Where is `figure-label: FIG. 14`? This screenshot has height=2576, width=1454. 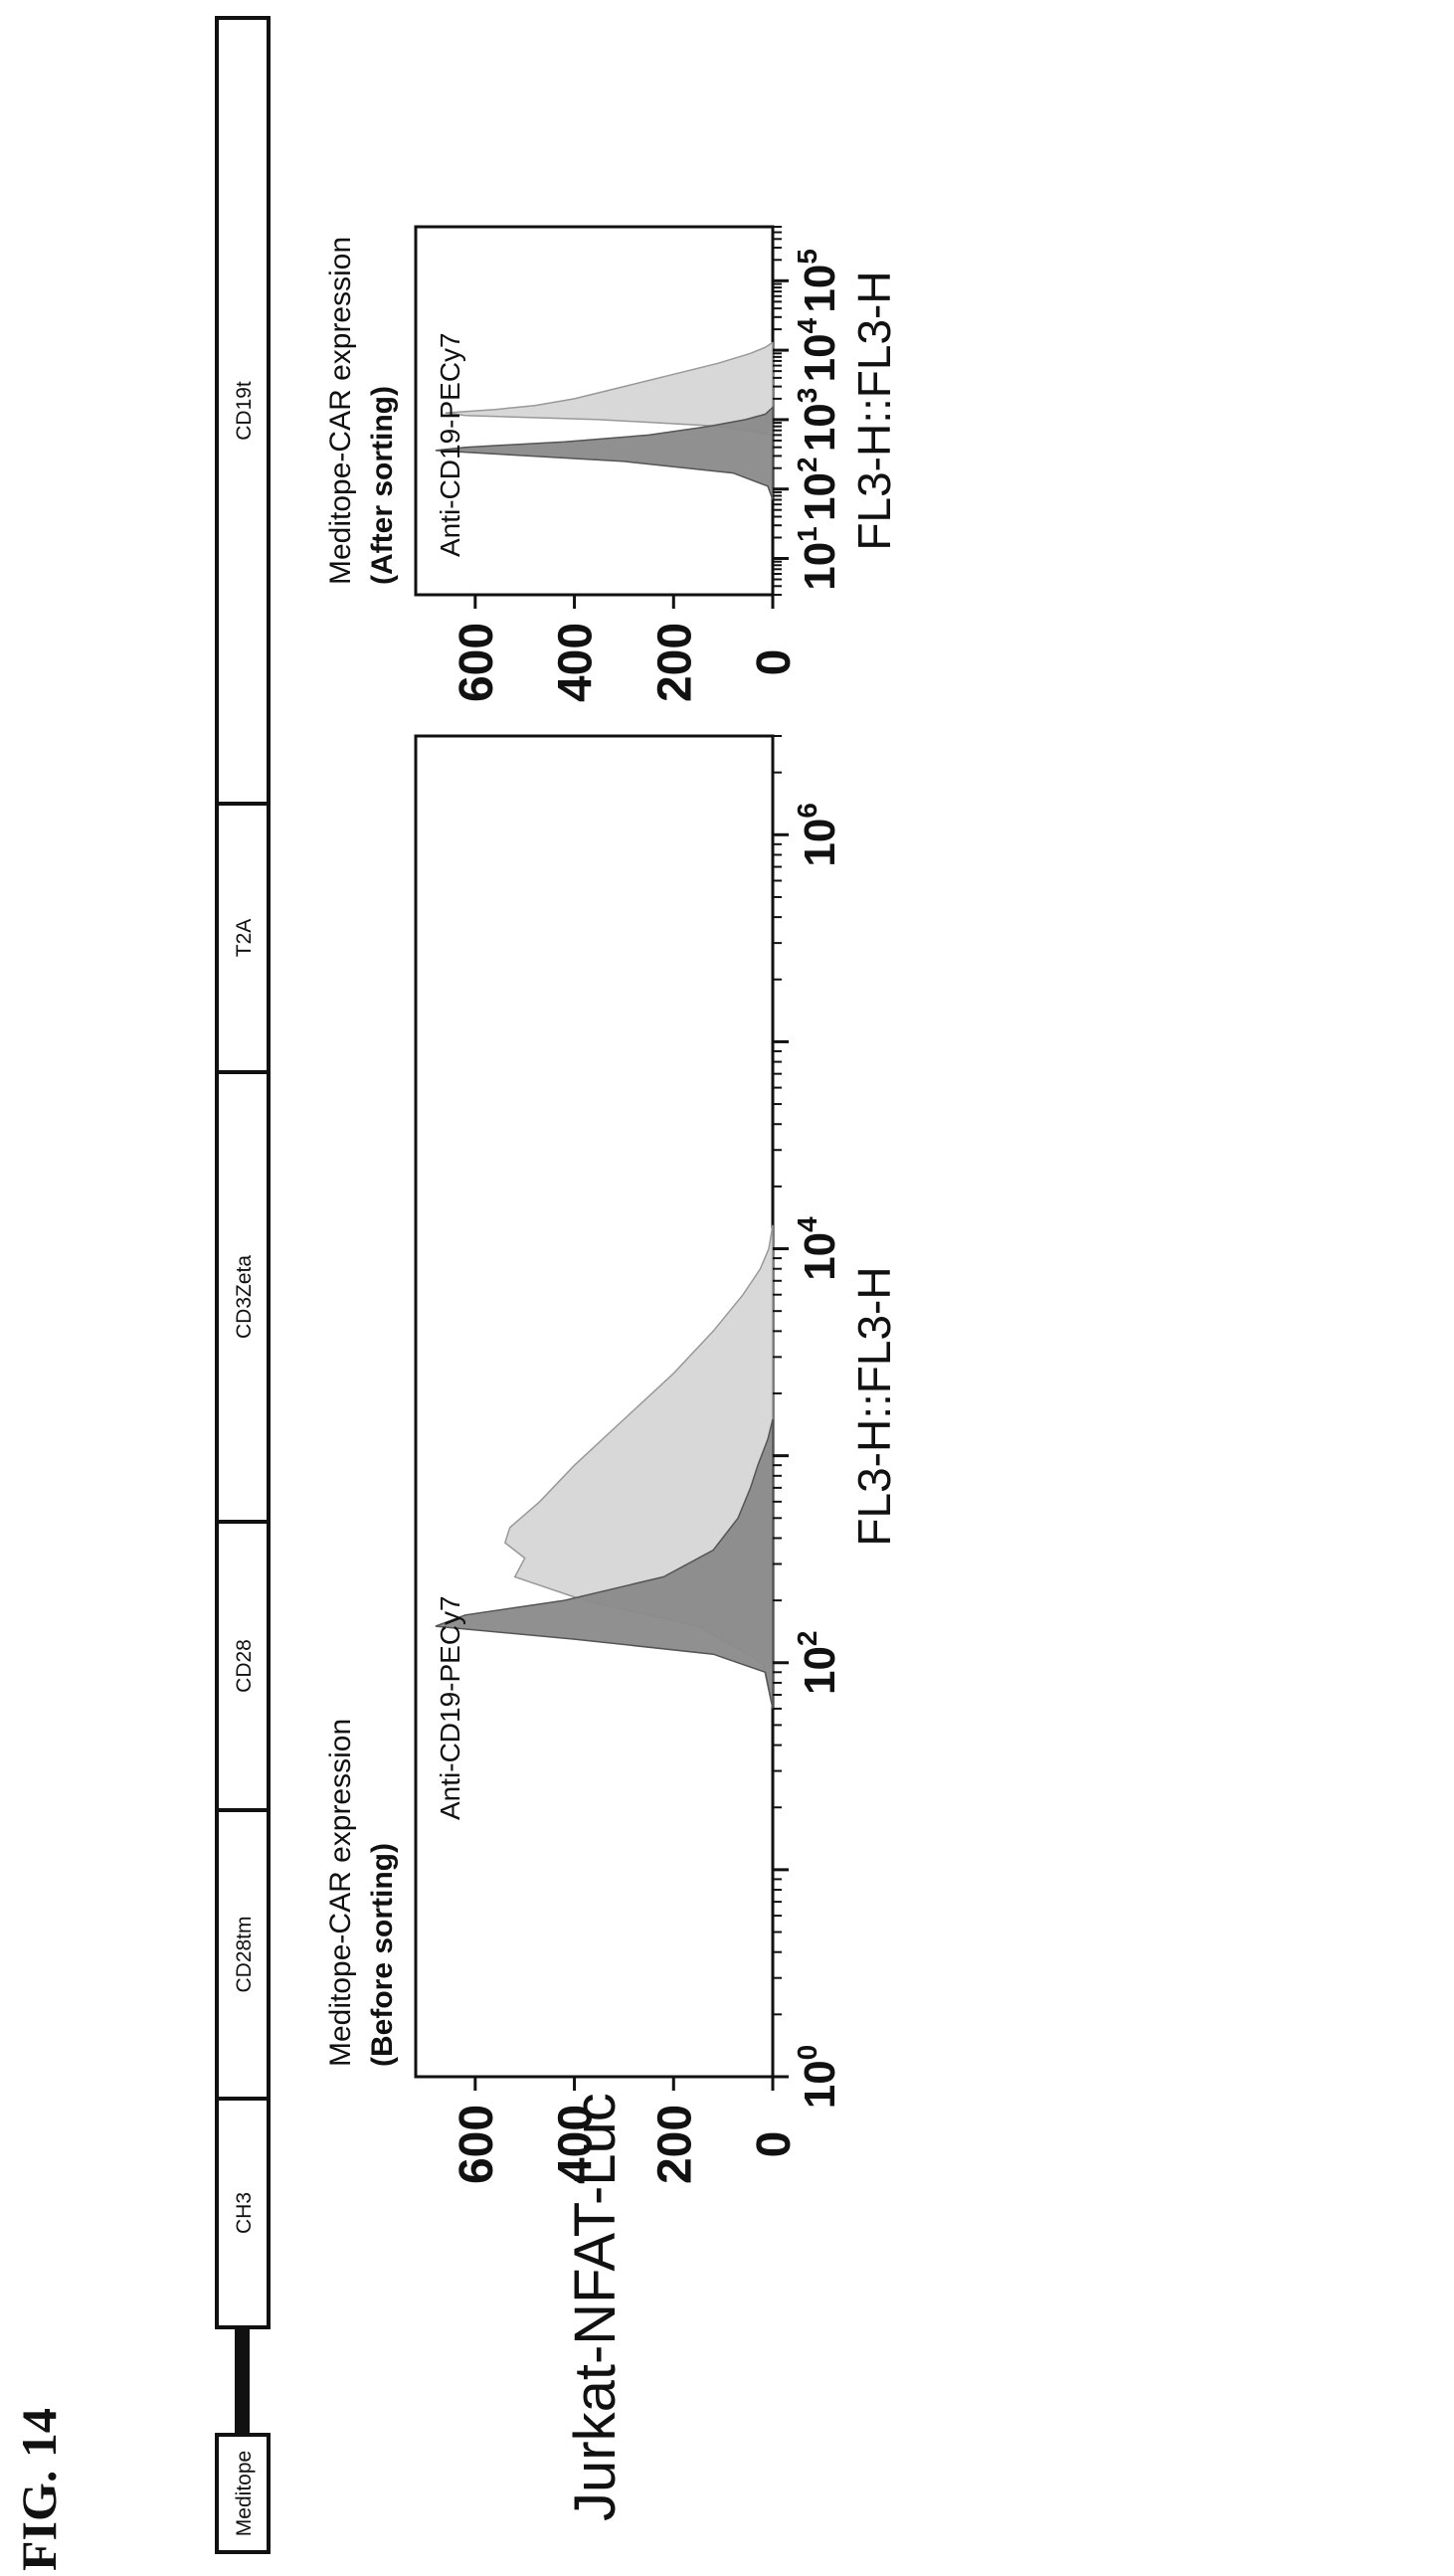
figure-label: FIG. 14 is located at coordinates (39, 2489).